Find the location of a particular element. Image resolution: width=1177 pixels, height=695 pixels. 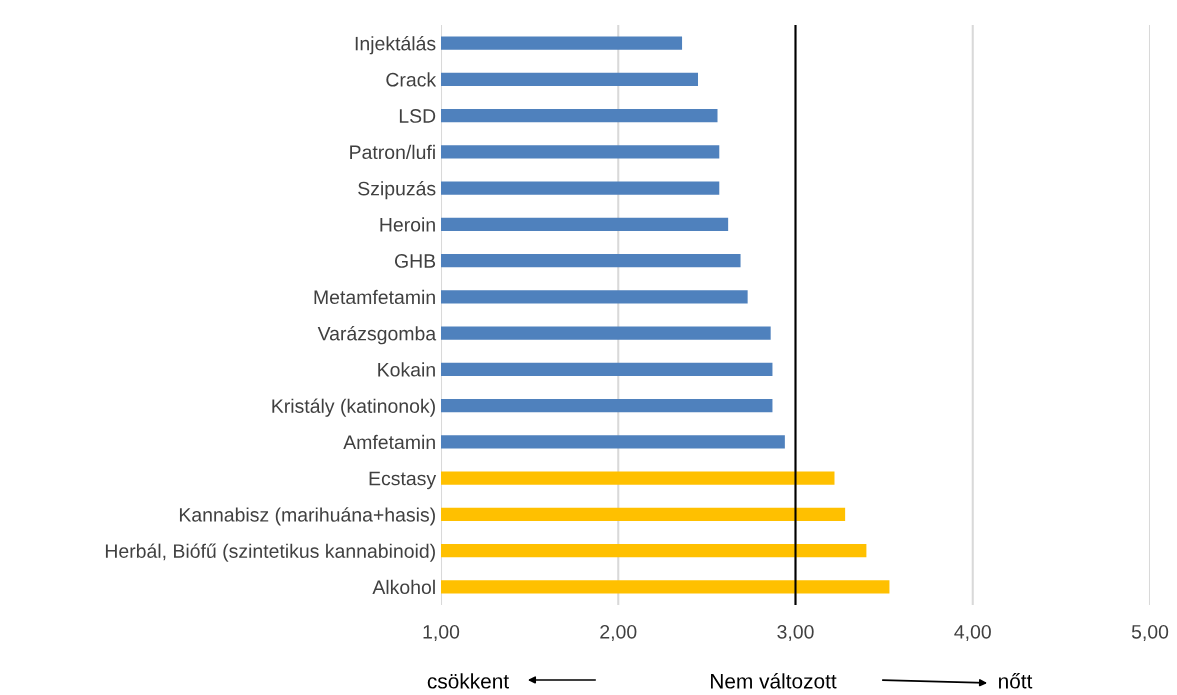

y-tick-label: Ecstasy is located at coordinates (403, 480).